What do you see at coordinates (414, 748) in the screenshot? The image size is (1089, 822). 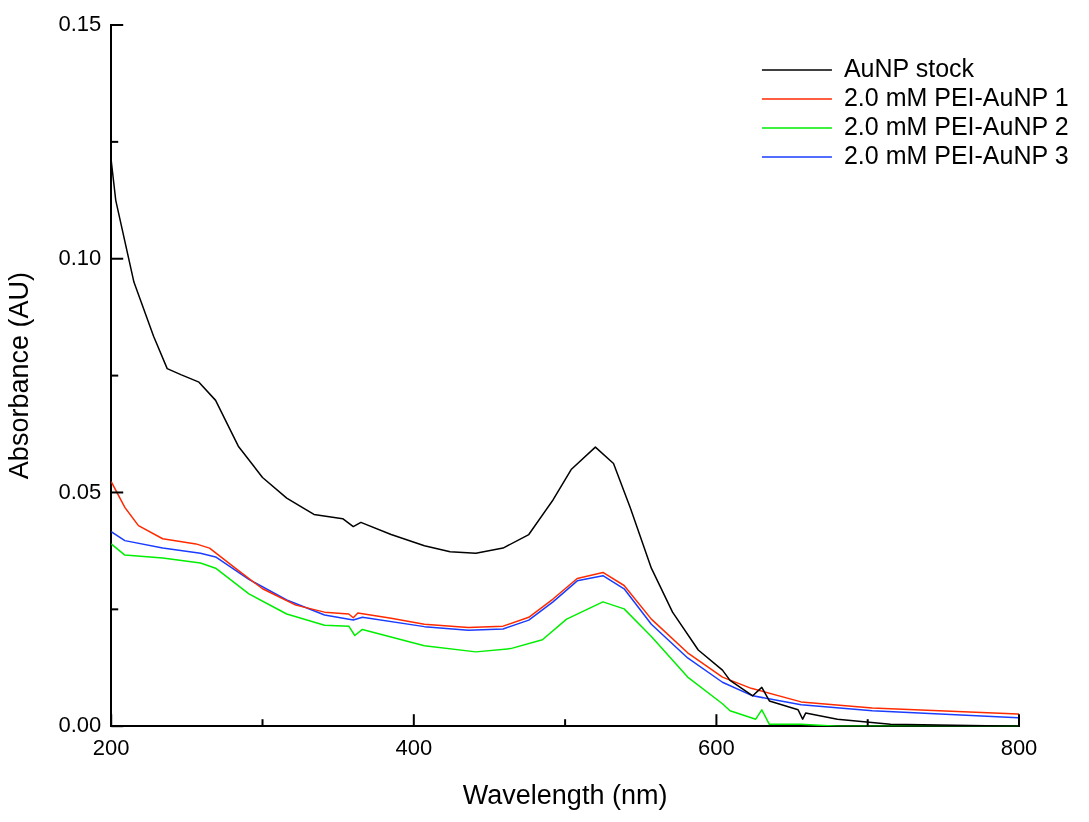 I see `x-tick-label: 400` at bounding box center [414, 748].